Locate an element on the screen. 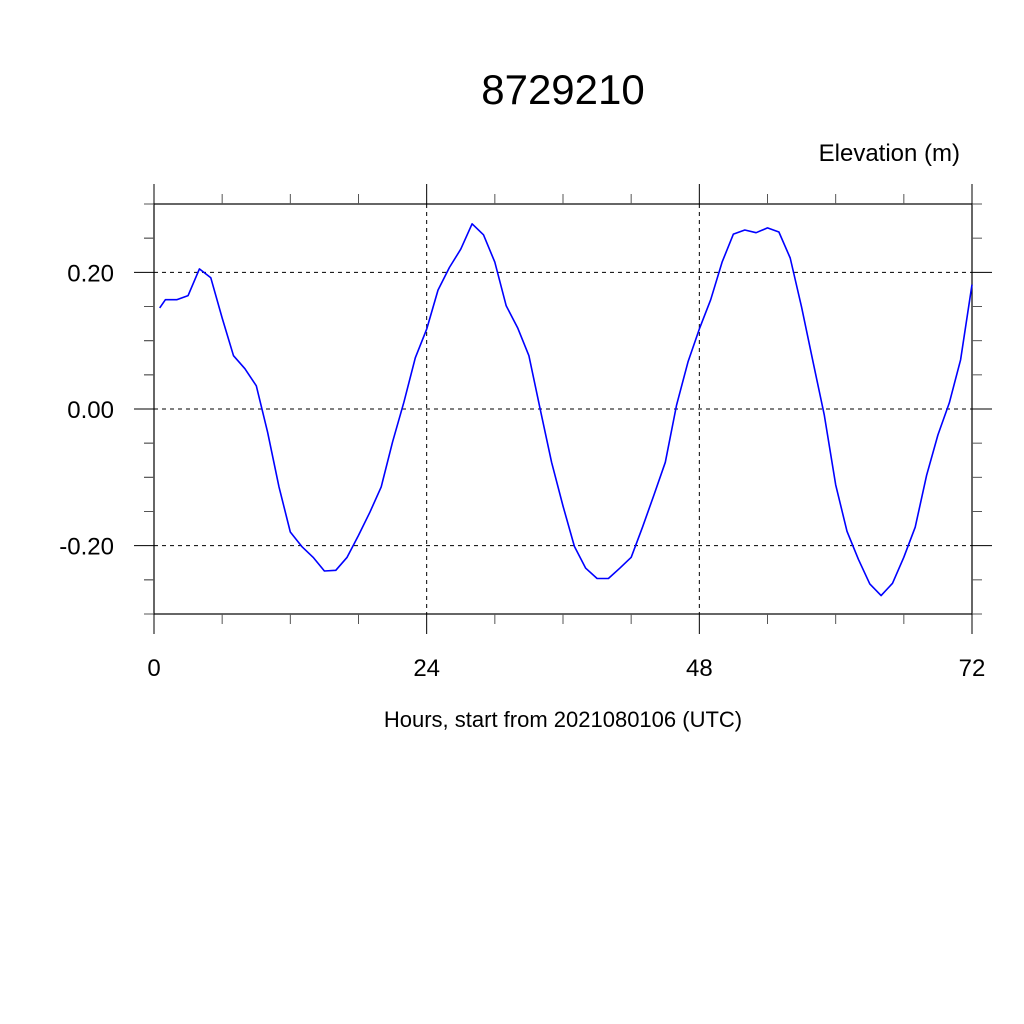 The width and height of the screenshot is (1024, 1024). chart-title: 8729210 is located at coordinates (563, 89).